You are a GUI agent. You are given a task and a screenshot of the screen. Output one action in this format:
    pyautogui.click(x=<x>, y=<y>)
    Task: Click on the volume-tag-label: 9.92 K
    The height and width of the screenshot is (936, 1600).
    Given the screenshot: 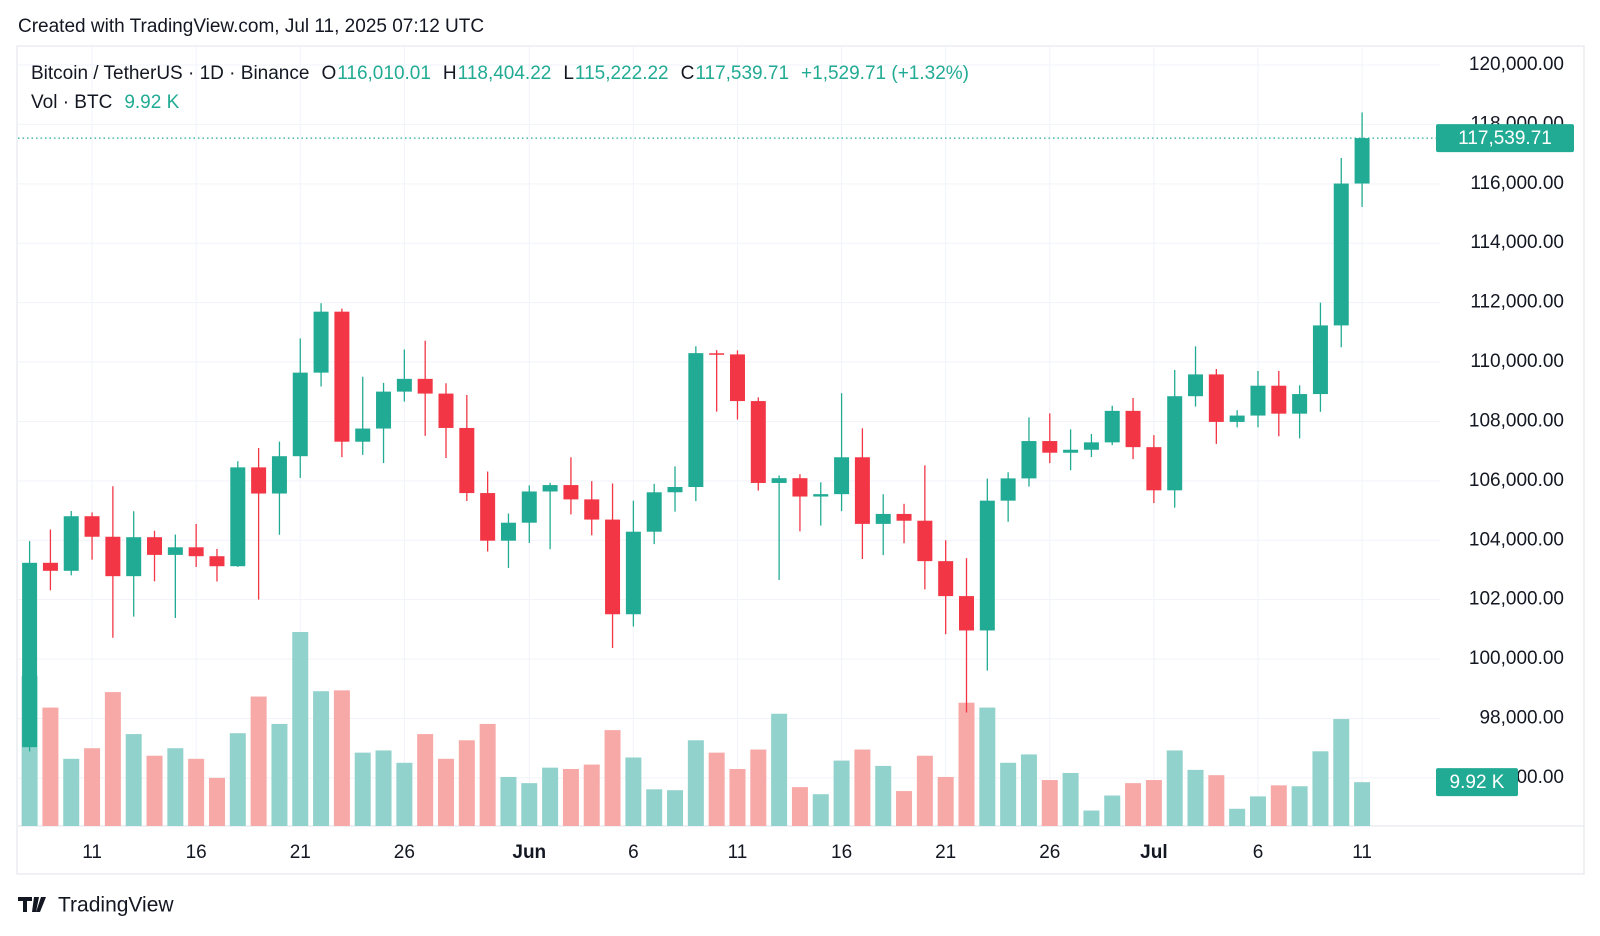 What is the action you would take?
    pyautogui.click(x=1477, y=782)
    